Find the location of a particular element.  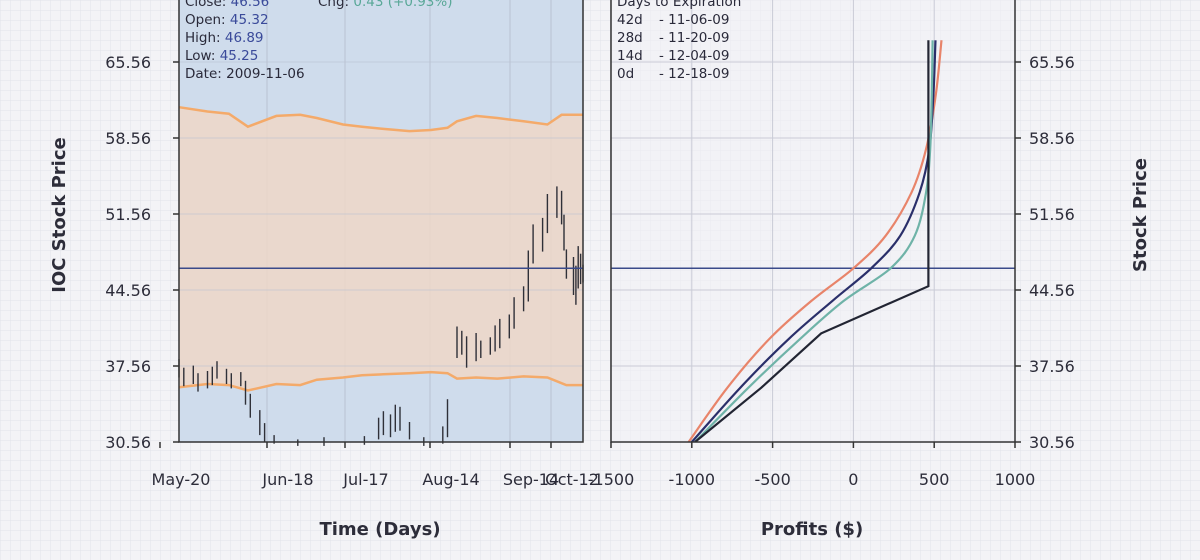

left-x-tick-label-Oct-12: Oct-12 is located at coordinates (572, 479).